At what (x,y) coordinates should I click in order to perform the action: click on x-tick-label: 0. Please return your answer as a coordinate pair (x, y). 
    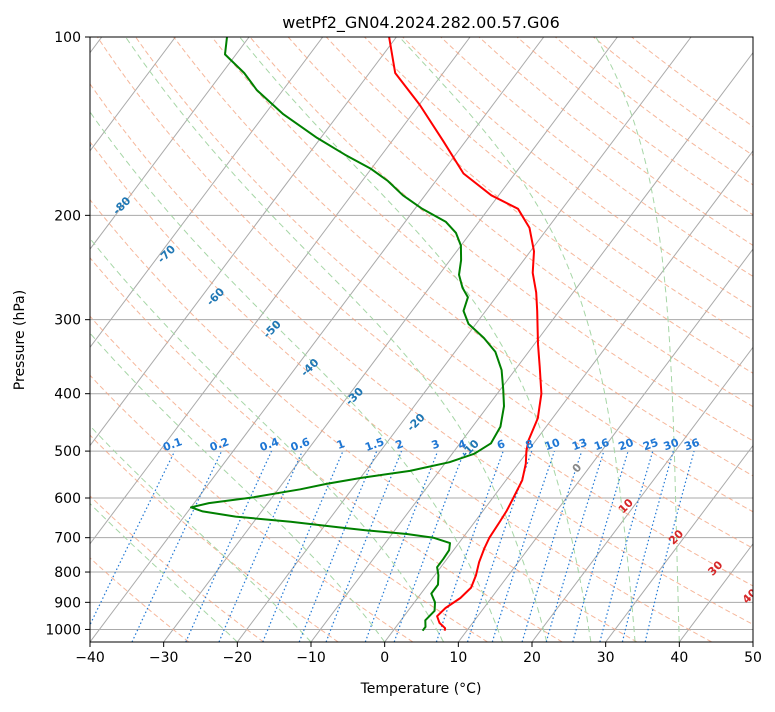
    Looking at the image, I should click on (384, 658).